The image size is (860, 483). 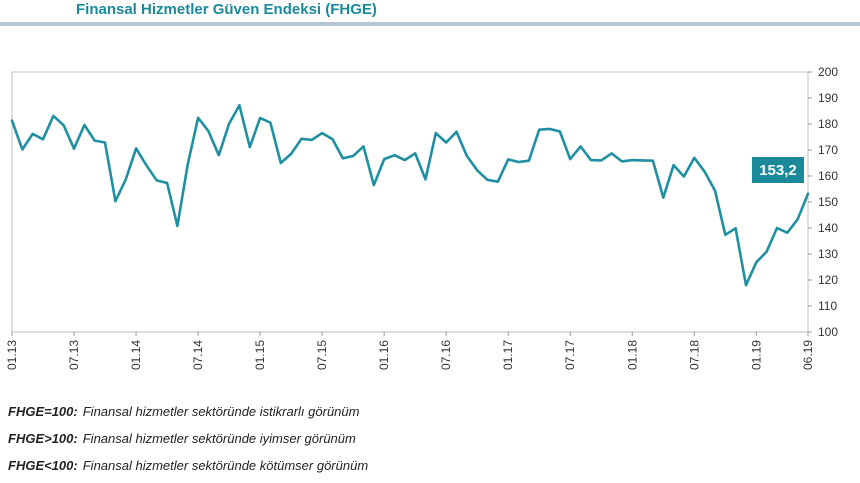 What do you see at coordinates (43, 438) in the screenshot?
I see `note-key: FHGE>100:` at bounding box center [43, 438].